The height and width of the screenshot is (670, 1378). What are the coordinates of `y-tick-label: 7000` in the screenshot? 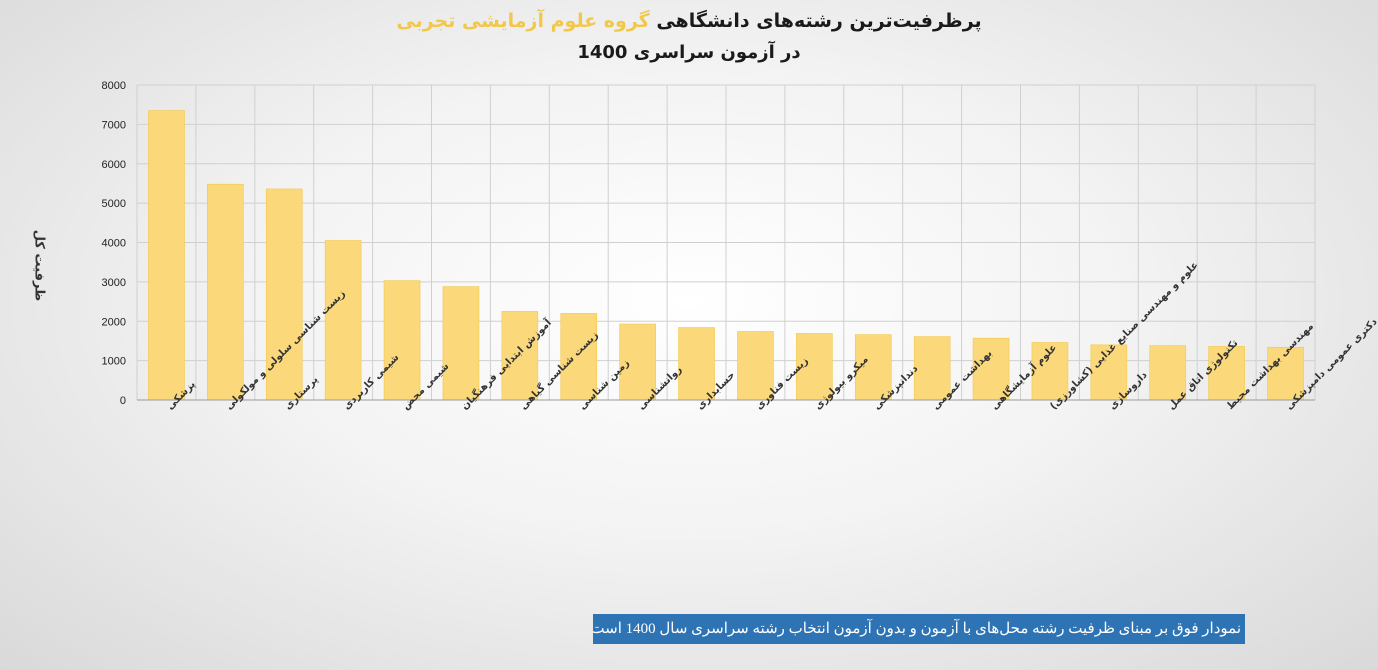 It's located at (114, 125).